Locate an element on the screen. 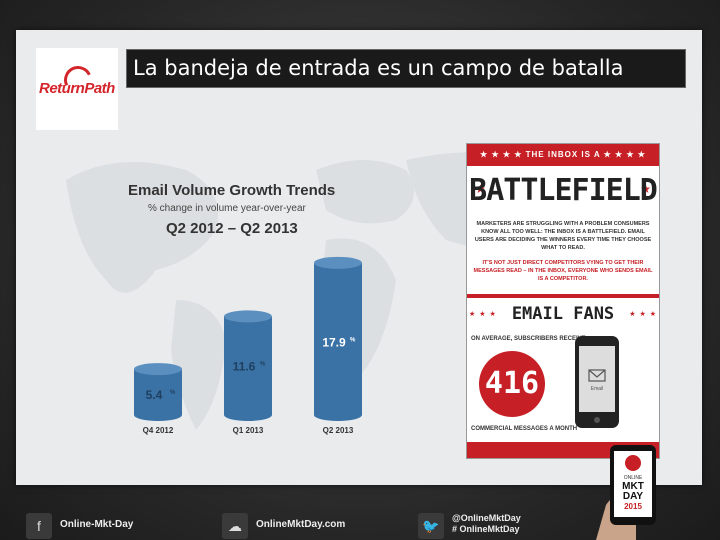 The height and width of the screenshot is (540, 720). category-label: Q4 2012 is located at coordinates (158, 430).